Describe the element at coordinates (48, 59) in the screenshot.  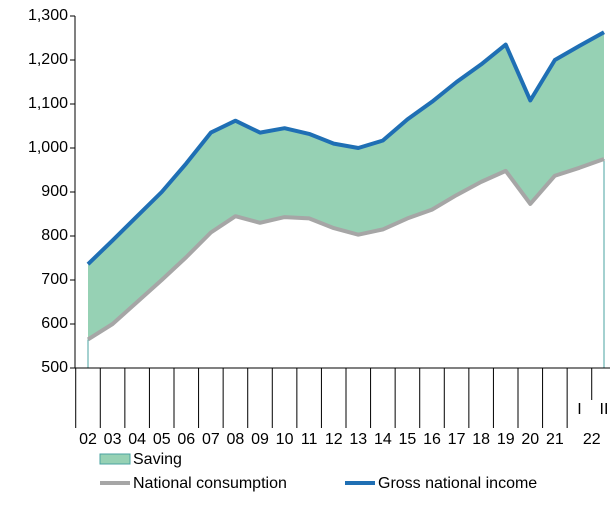
I see `y-tick-label: 1,200` at that location.